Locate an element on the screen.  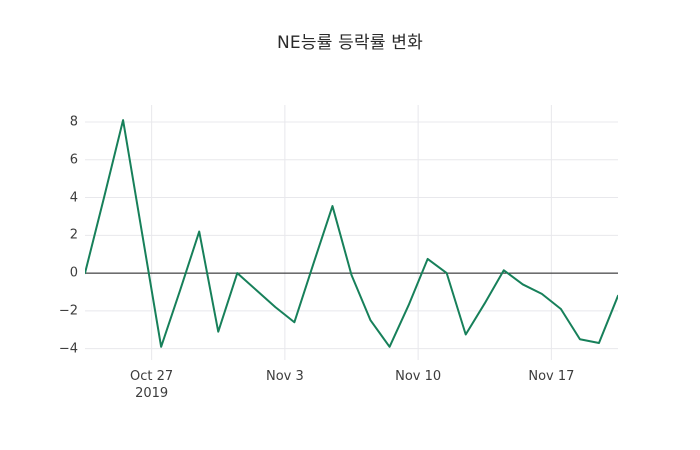
y-tick-label: 0 is located at coordinates (73, 273).